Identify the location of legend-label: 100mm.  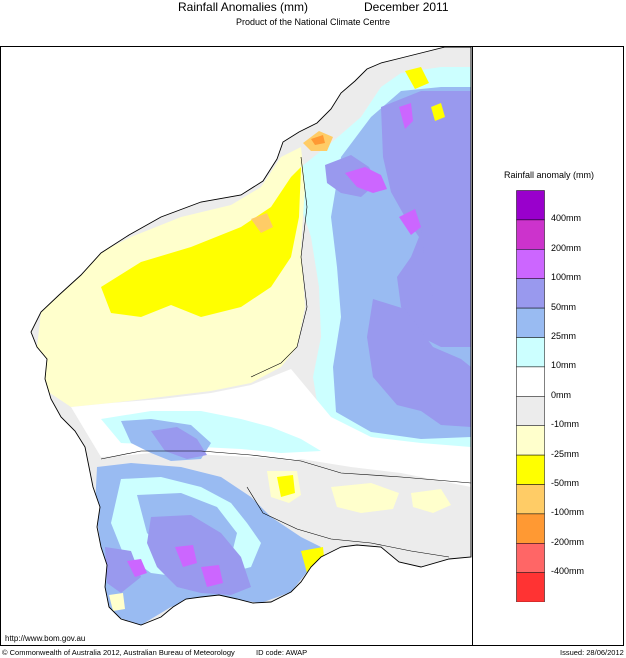
(566, 277).